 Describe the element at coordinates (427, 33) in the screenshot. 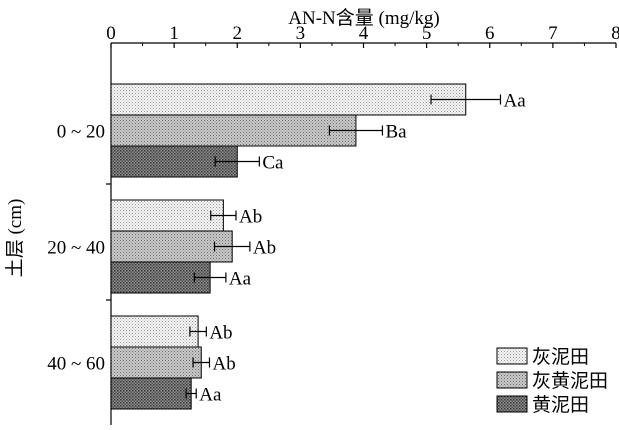

I see `x-tick-label-5: 5` at that location.